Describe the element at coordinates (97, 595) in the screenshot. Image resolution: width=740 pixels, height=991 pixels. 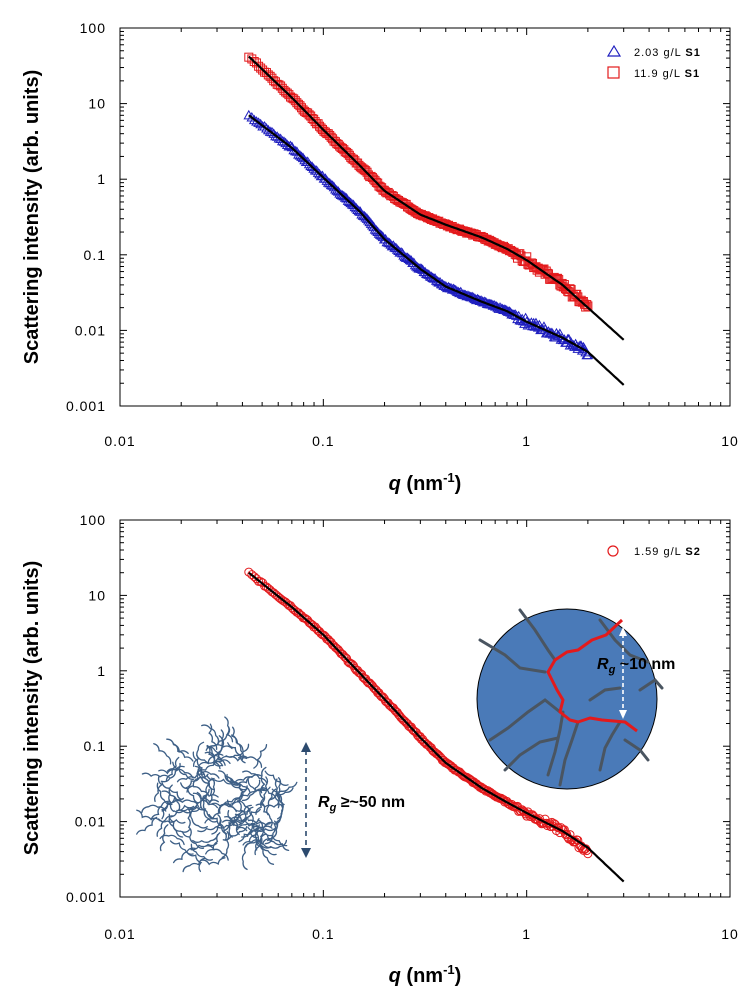
I see `y-tick-label: 10` at that location.